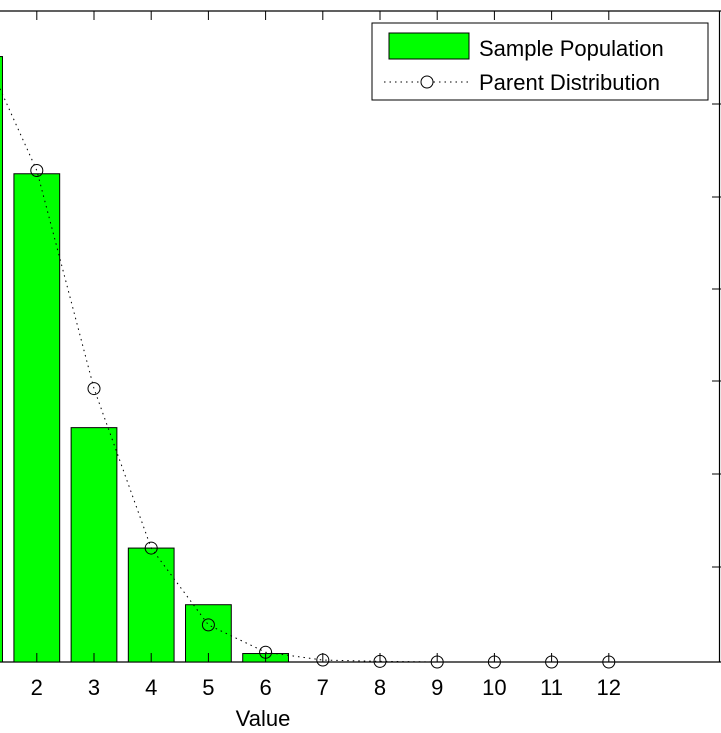 Image resolution: width=721 pixels, height=733 pixels. Describe the element at coordinates (551, 687) in the screenshot. I see `x-tick-label: 11` at that location.